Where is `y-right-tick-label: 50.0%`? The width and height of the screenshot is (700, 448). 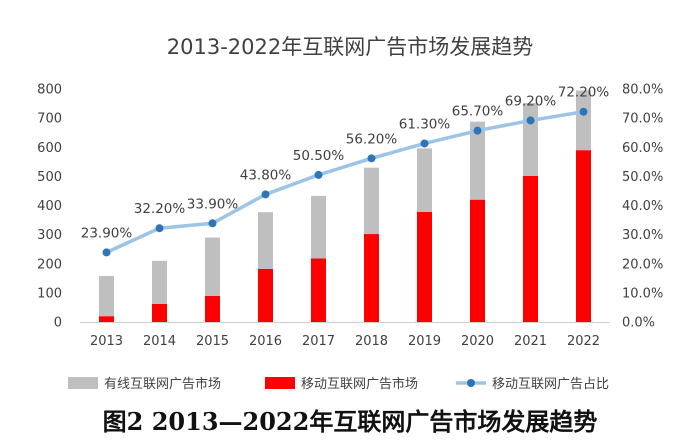
y-right-tick-label: 50.0% is located at coordinates (642, 177).